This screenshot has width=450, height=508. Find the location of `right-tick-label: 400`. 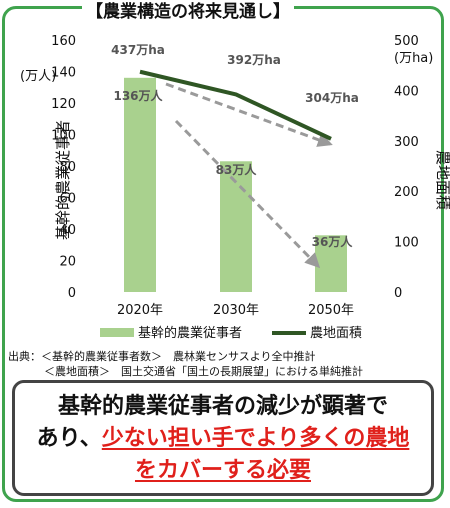

right-tick-label: 400 is located at coordinates (406, 91).